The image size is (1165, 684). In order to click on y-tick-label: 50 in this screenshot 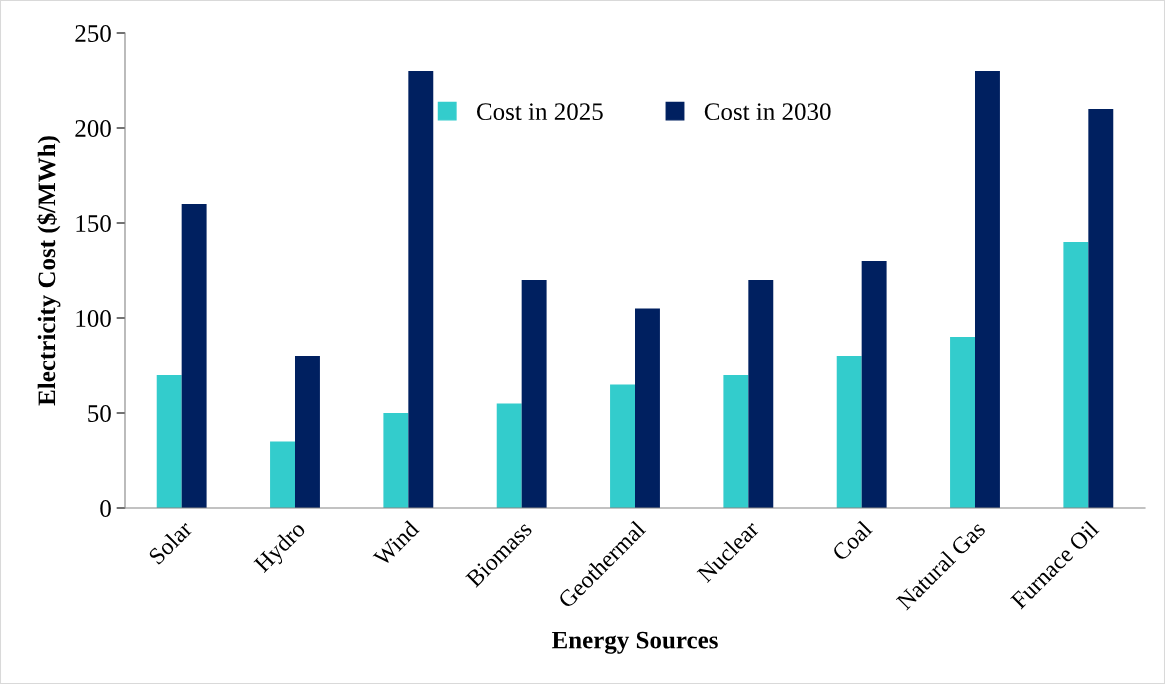, I will do `click(99, 413)`.